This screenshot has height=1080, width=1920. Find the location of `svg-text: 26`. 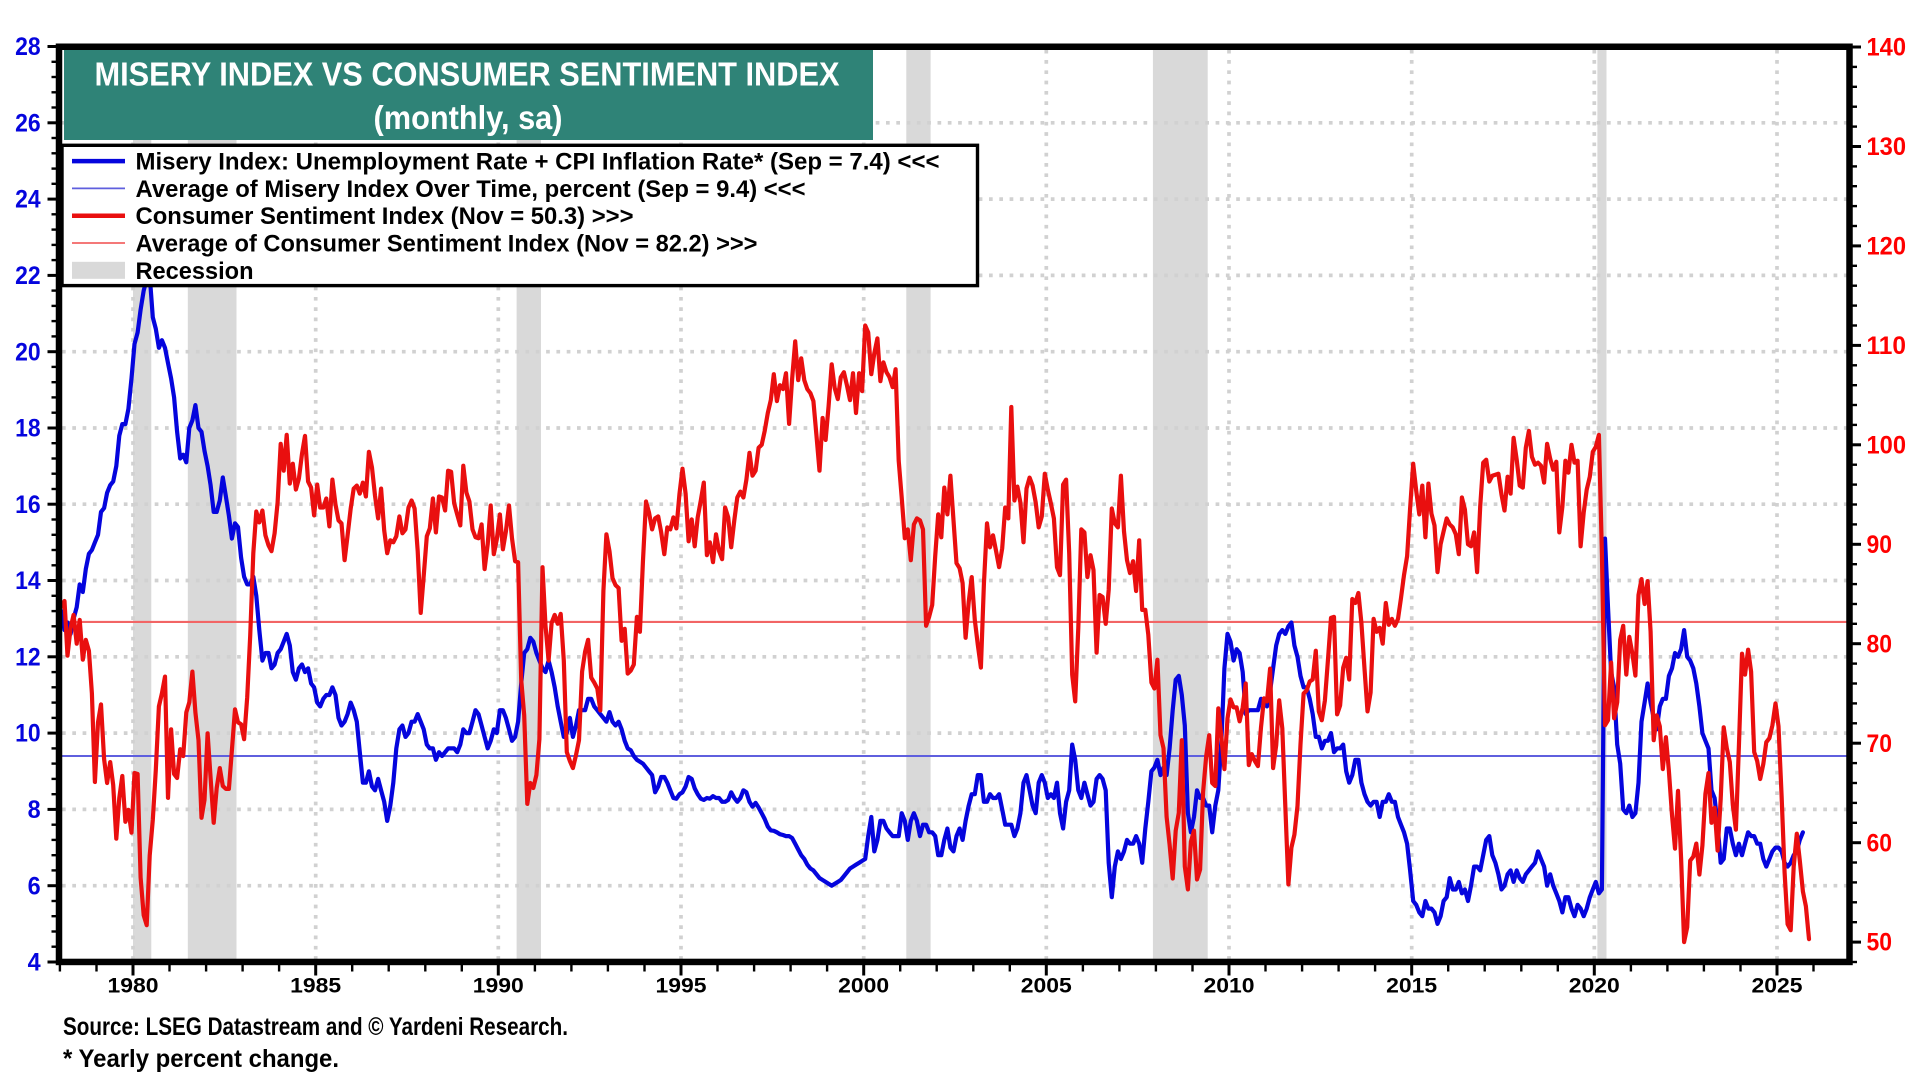

svg-text: 26 is located at coordinates (28, 123).